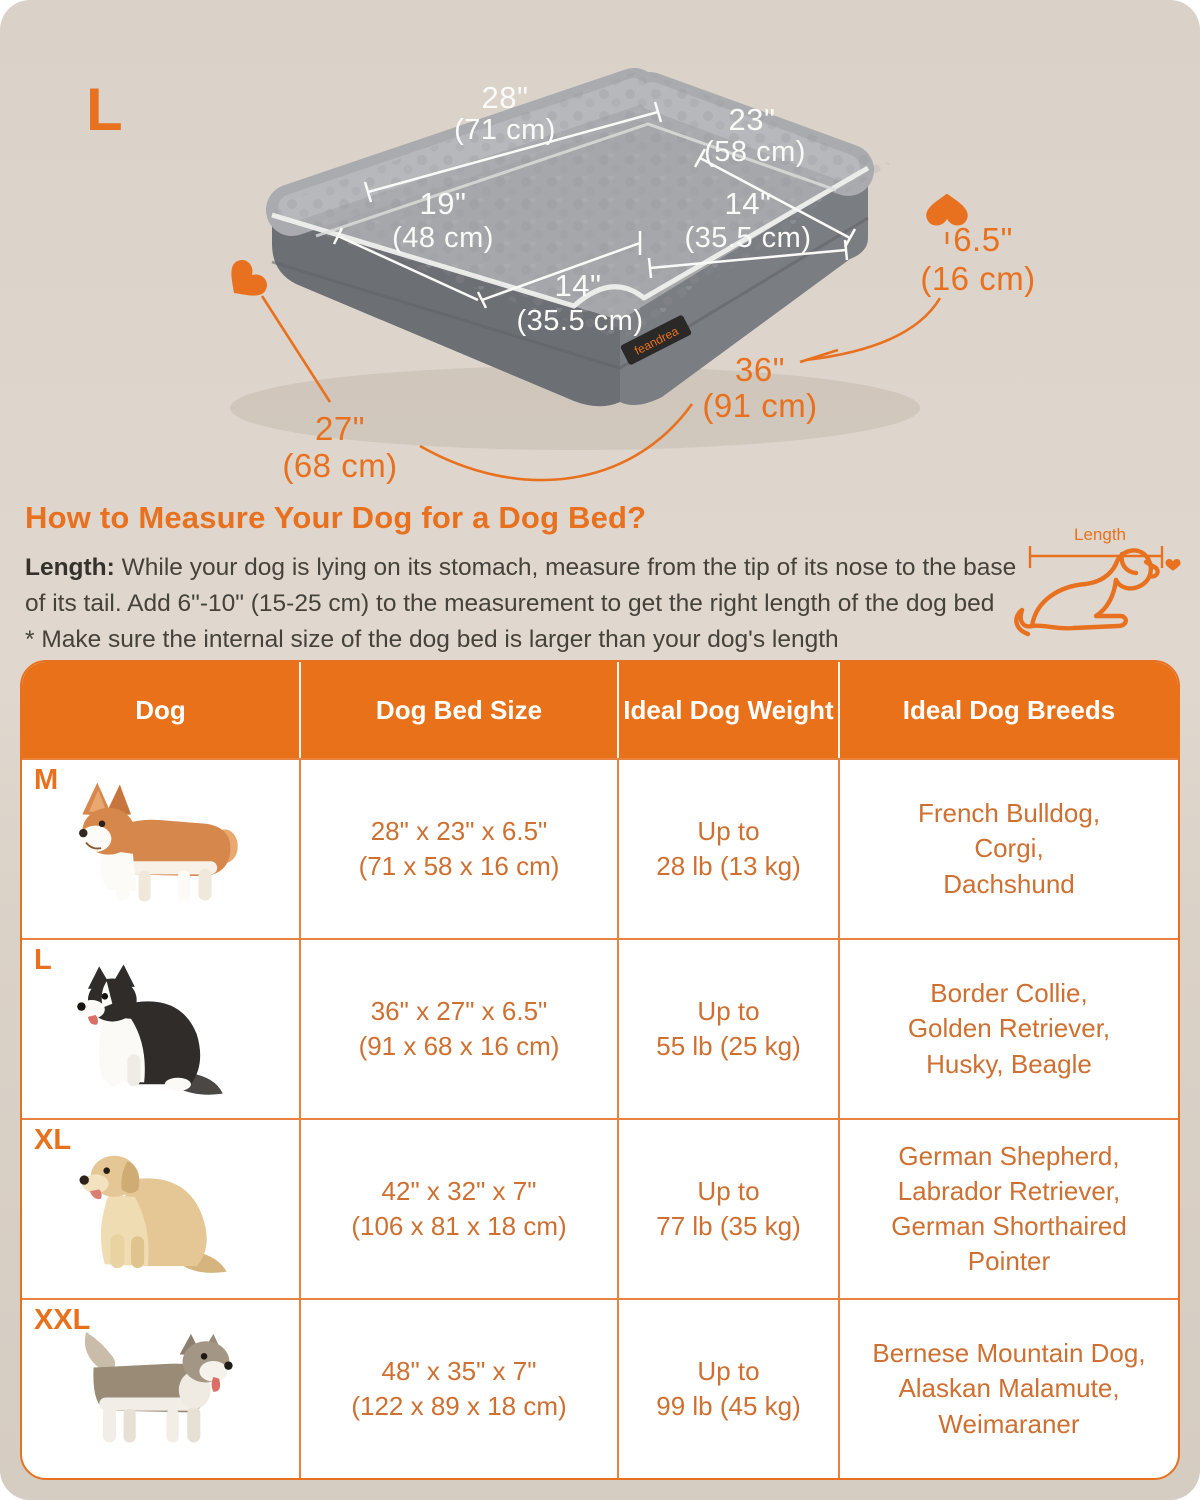  Describe the element at coordinates (458, 1028) in the screenshot. I see `cell-bed-size: 36" x 27" x 6.5" (91 x 68 x 16 cm)` at that location.